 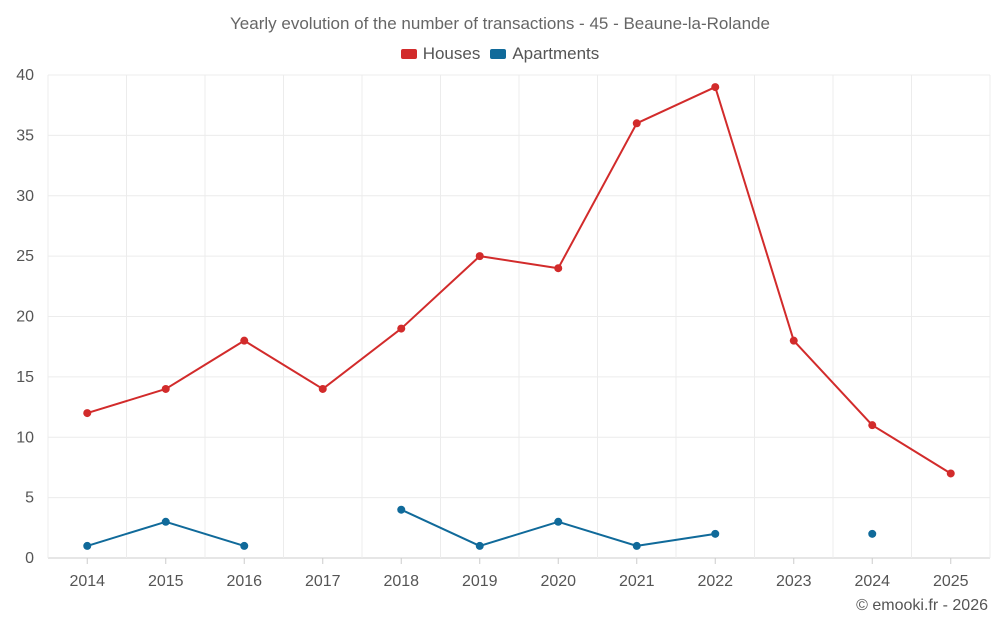 I want to click on x-tick-label: 2021, so click(x=637, y=581).